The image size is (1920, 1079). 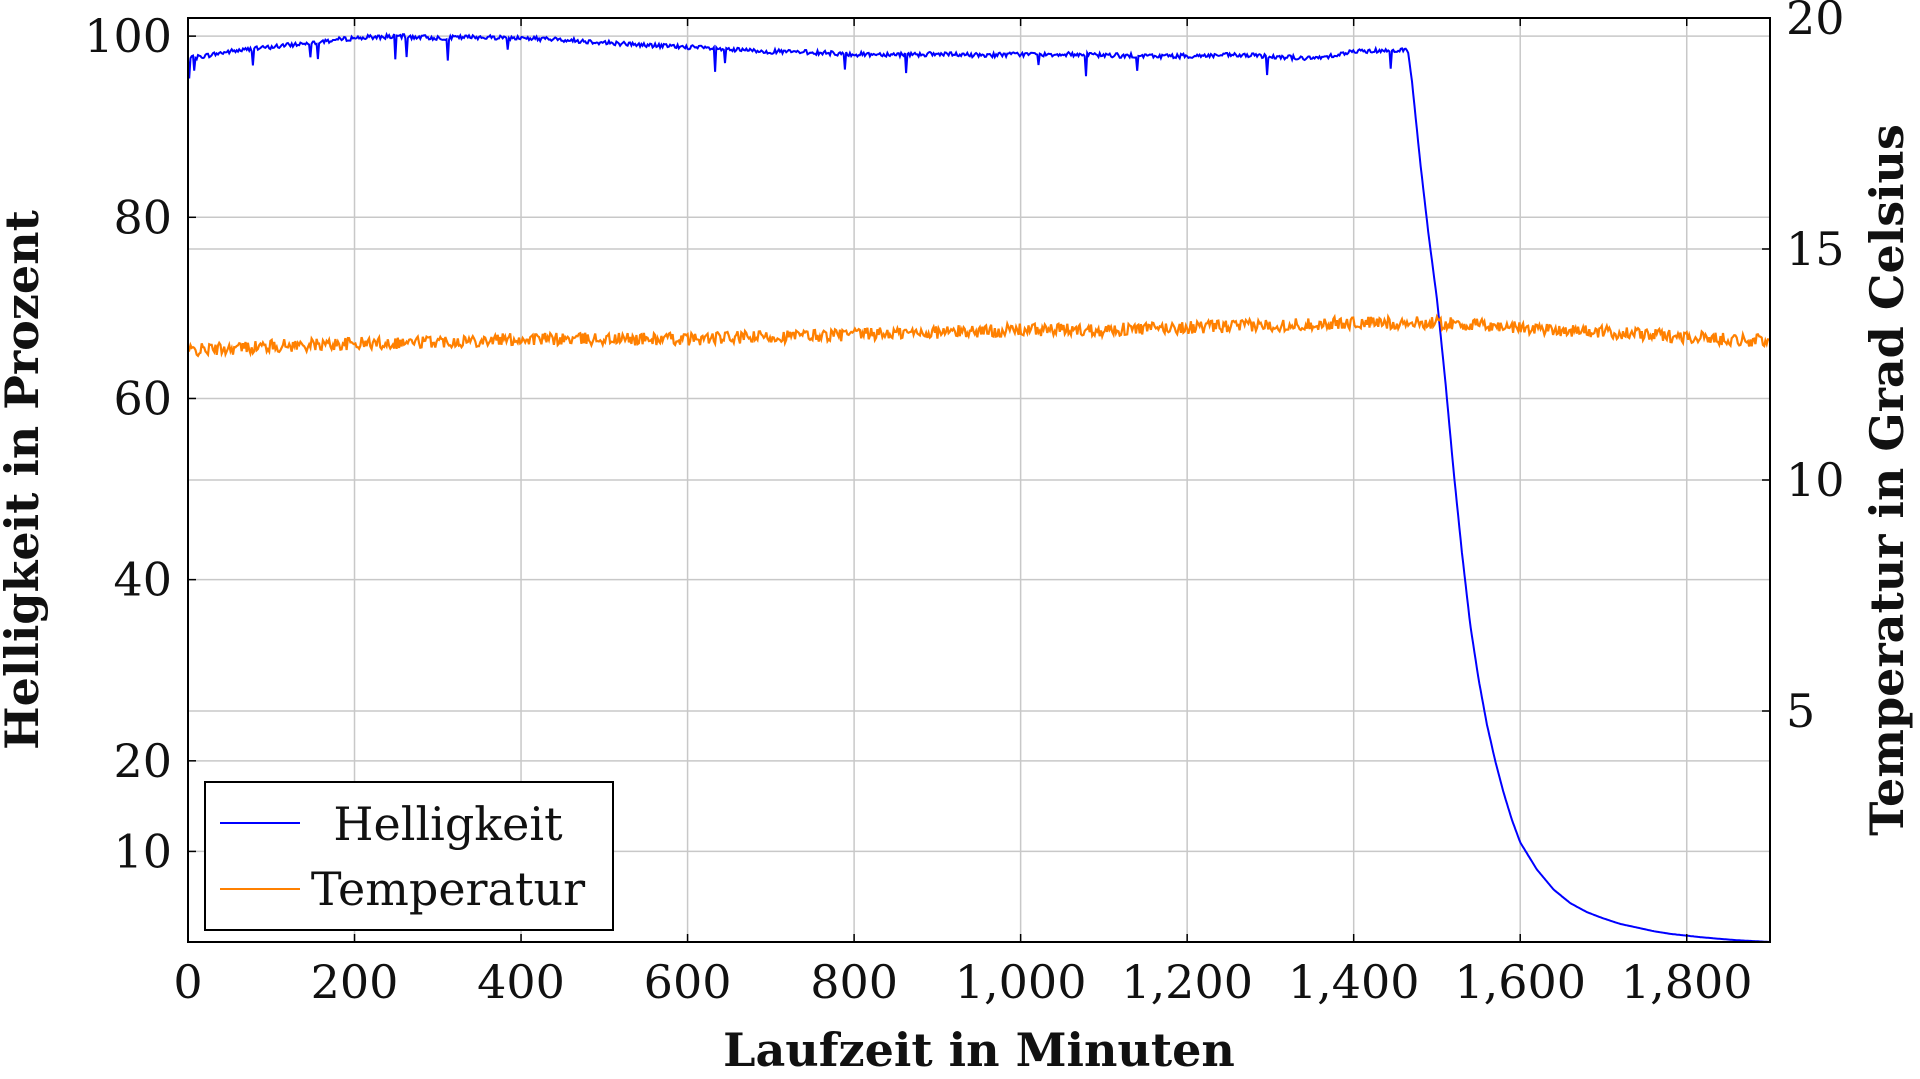 I want to click on x-tick-label: 400, so click(x=521, y=982).